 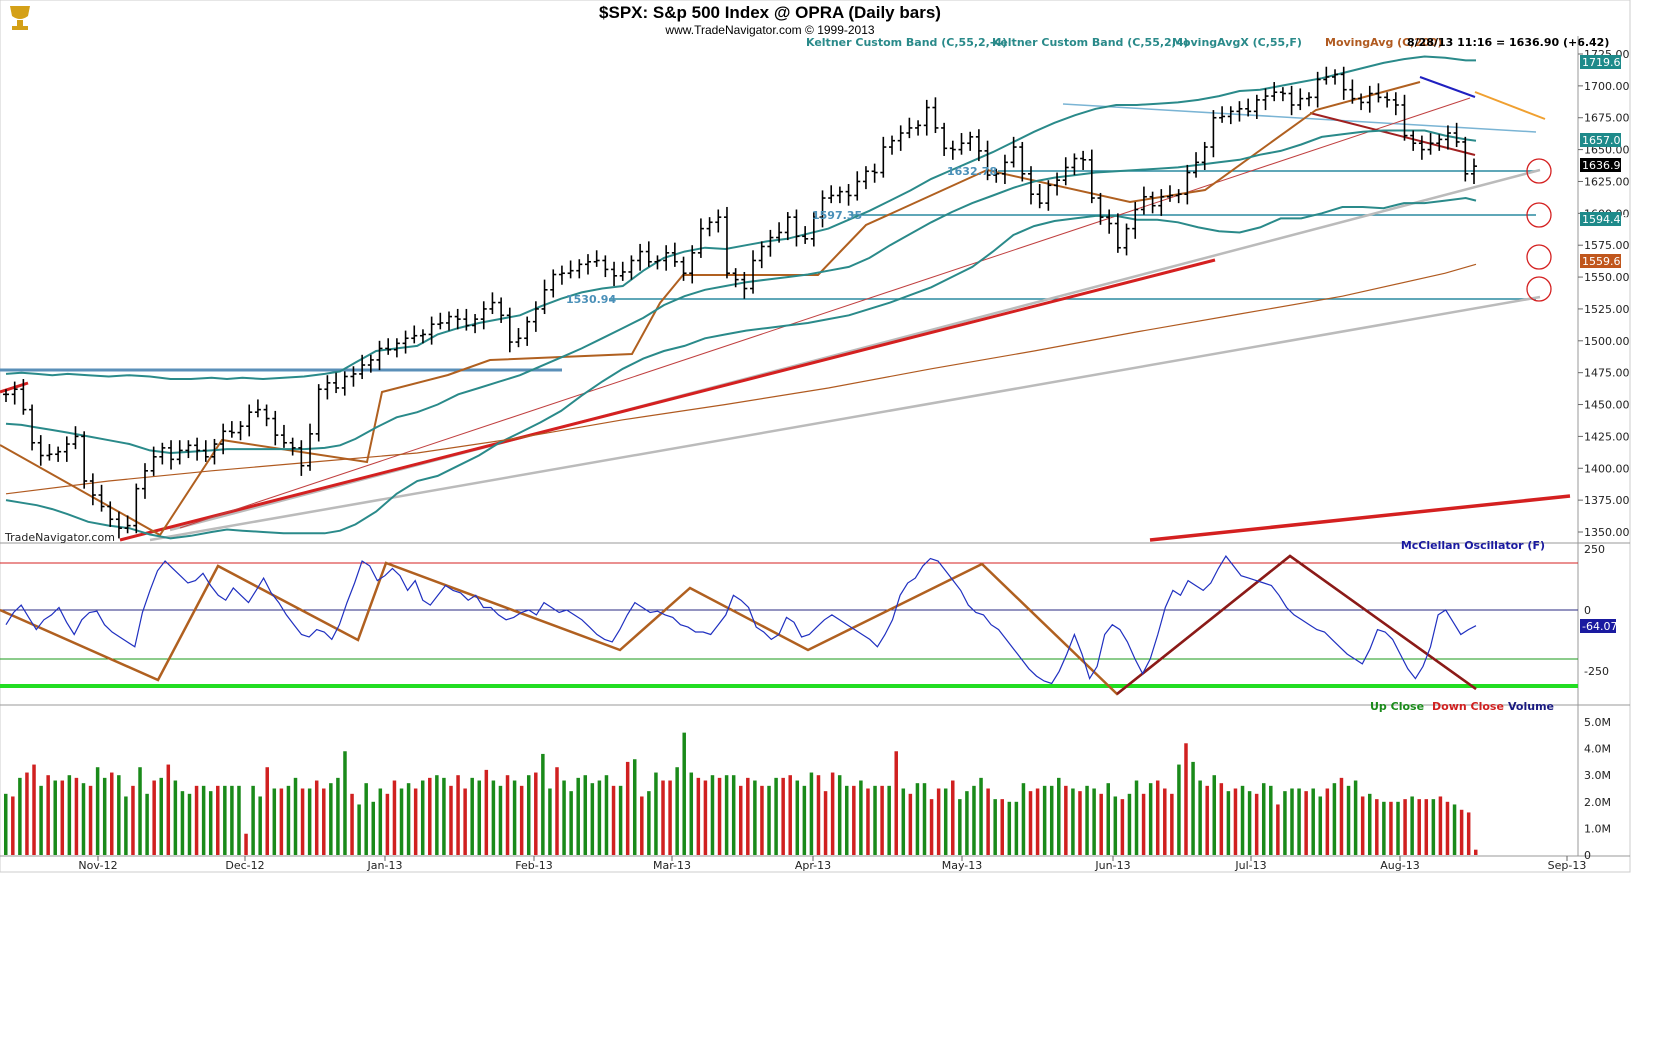 What do you see at coordinates (1607, 245) in the screenshot?
I see `y-tick-label: 1575.00` at bounding box center [1607, 245].